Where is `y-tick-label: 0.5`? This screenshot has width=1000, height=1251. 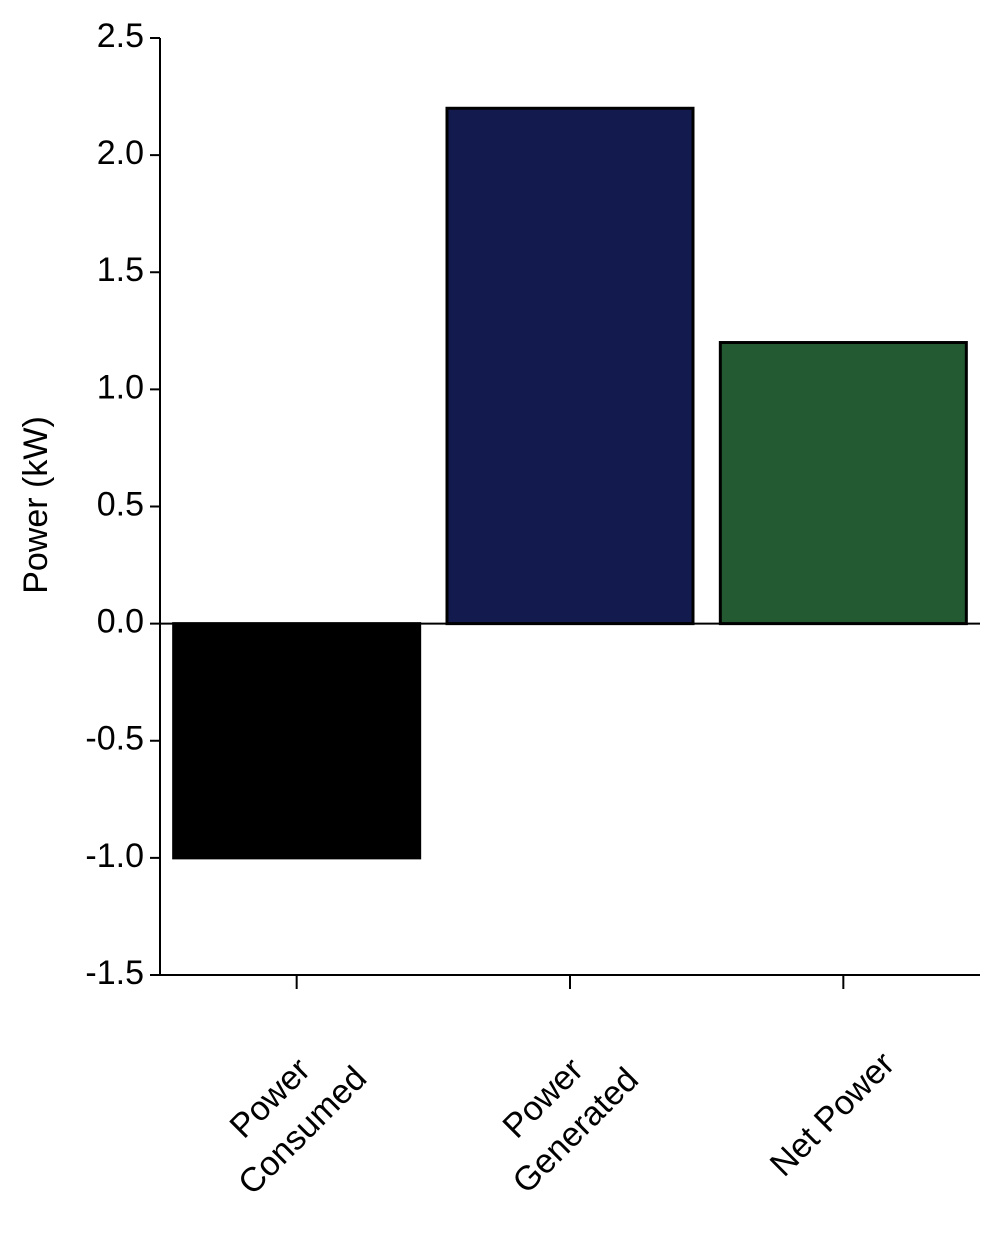
y-tick-label: 0.5 is located at coordinates (120, 504).